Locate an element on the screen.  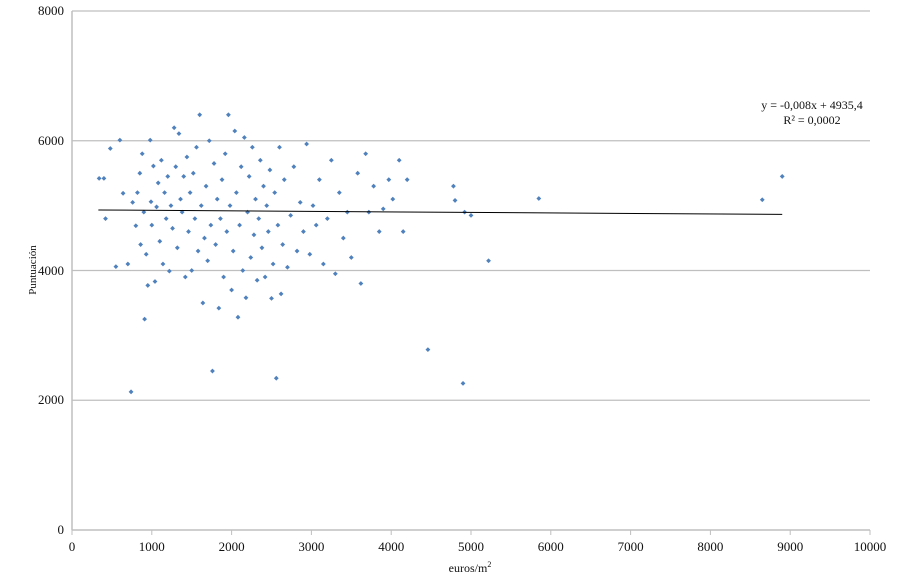
trendline is located at coordinates (440, 212).